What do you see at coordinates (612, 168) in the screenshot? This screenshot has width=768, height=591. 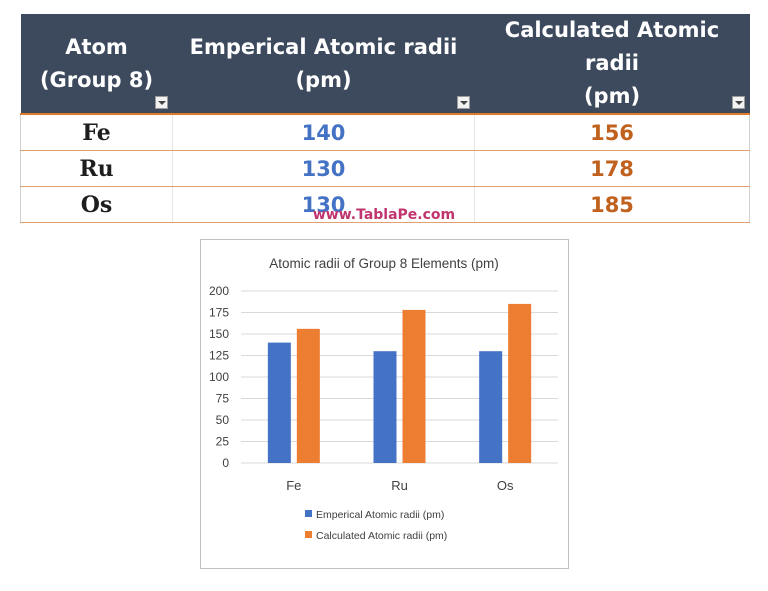 I see `cell-calculated: 178` at bounding box center [612, 168].